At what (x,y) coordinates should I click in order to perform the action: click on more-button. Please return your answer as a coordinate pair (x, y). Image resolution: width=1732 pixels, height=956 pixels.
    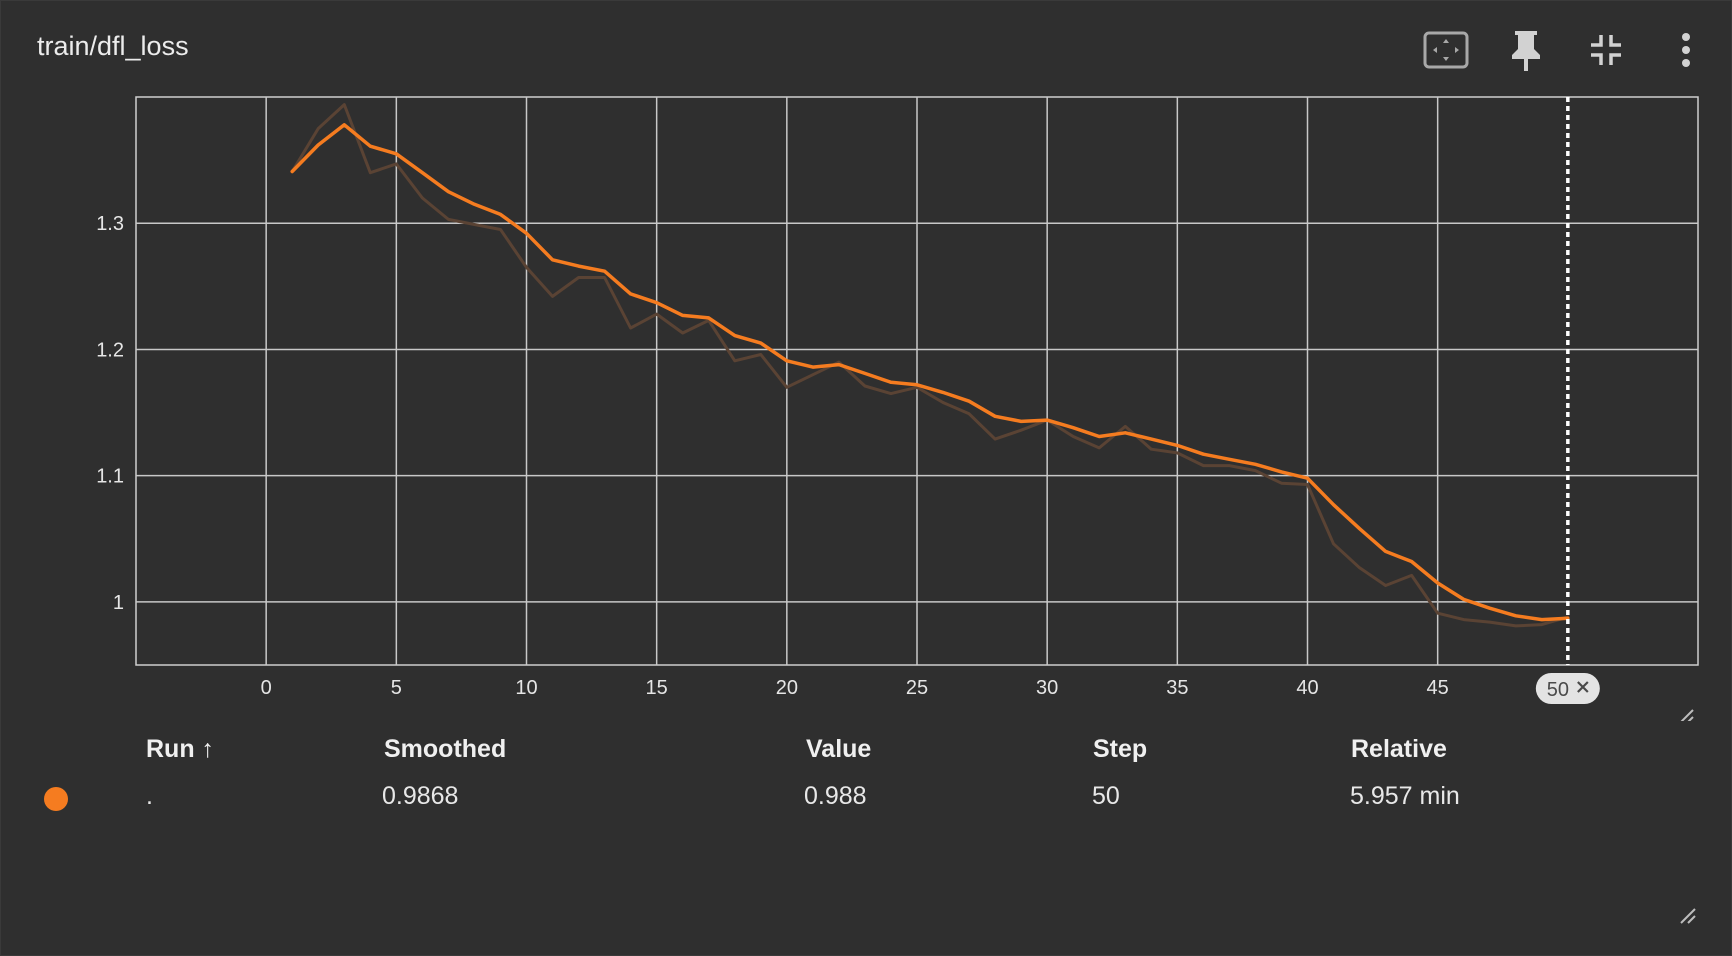
    Looking at the image, I should click on (1686, 50).